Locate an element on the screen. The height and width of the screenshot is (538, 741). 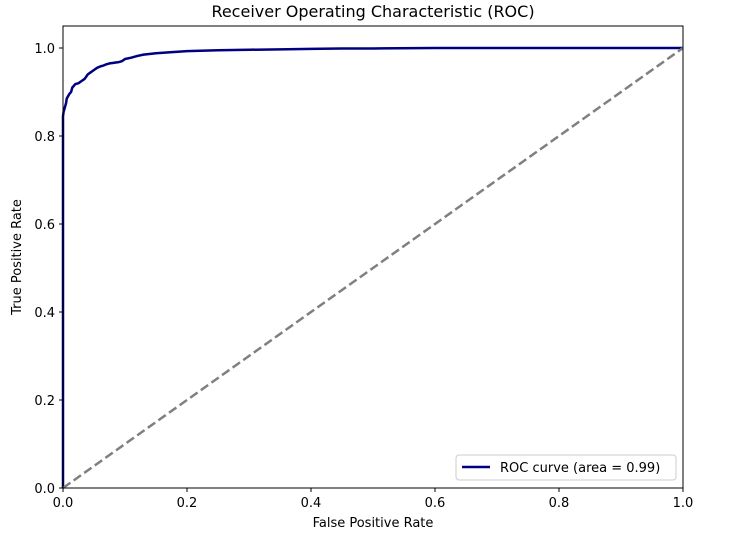
x-tick-label: 0.0 is located at coordinates (63, 503).